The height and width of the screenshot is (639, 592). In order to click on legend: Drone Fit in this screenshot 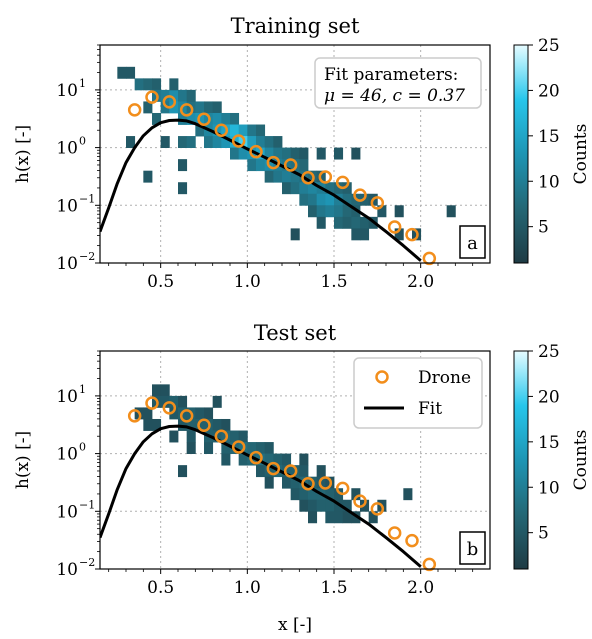, I will do `click(418, 393)`.